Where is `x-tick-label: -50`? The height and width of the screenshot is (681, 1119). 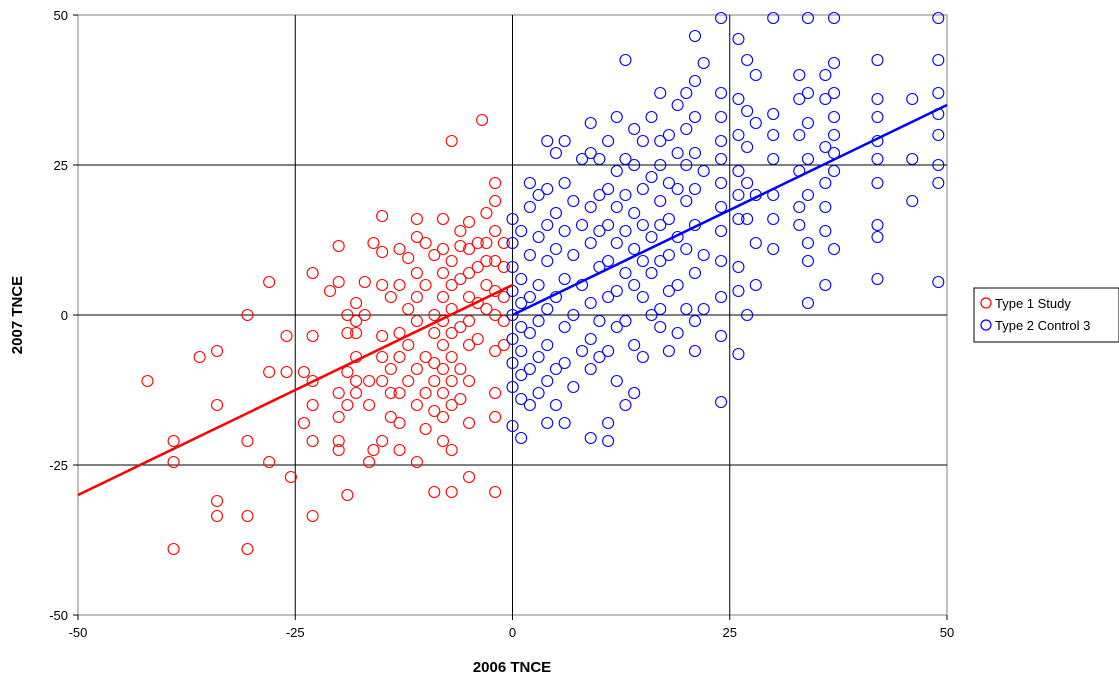
x-tick-label: -50 is located at coordinates (78, 632).